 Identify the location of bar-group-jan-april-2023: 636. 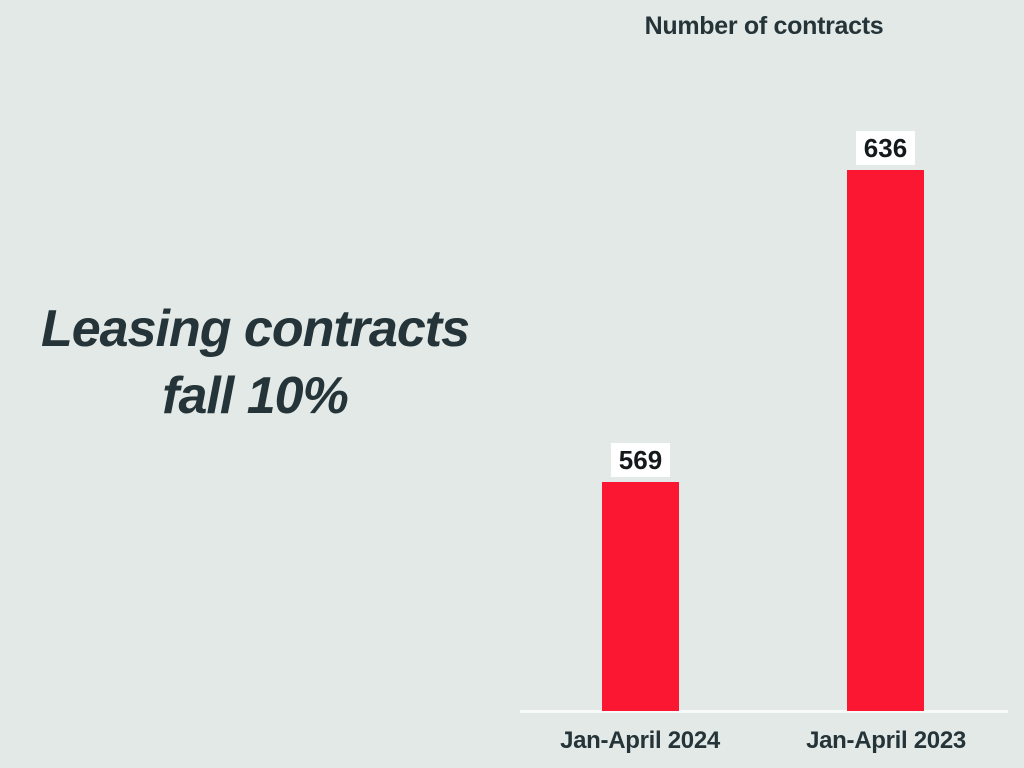
(885, 420).